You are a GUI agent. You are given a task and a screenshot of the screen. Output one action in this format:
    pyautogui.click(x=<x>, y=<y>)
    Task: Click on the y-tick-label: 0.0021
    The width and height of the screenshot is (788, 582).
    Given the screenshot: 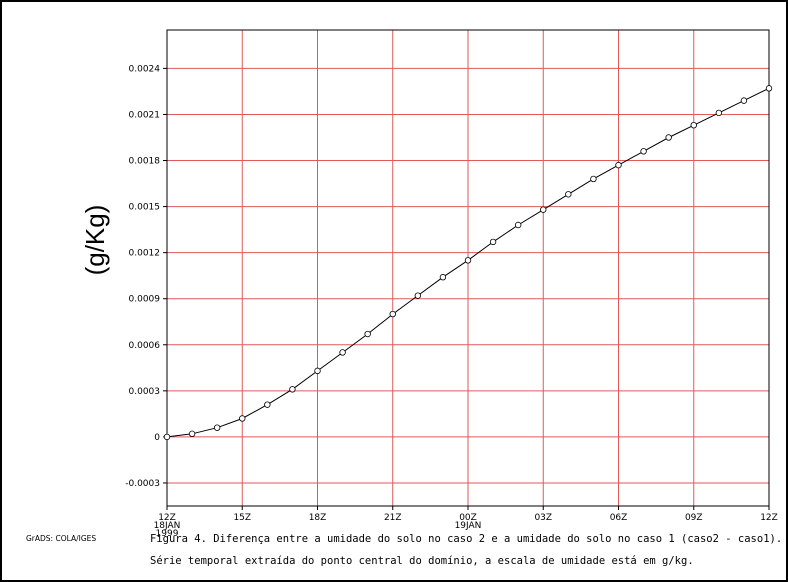 What is the action you would take?
    pyautogui.click(x=145, y=115)
    